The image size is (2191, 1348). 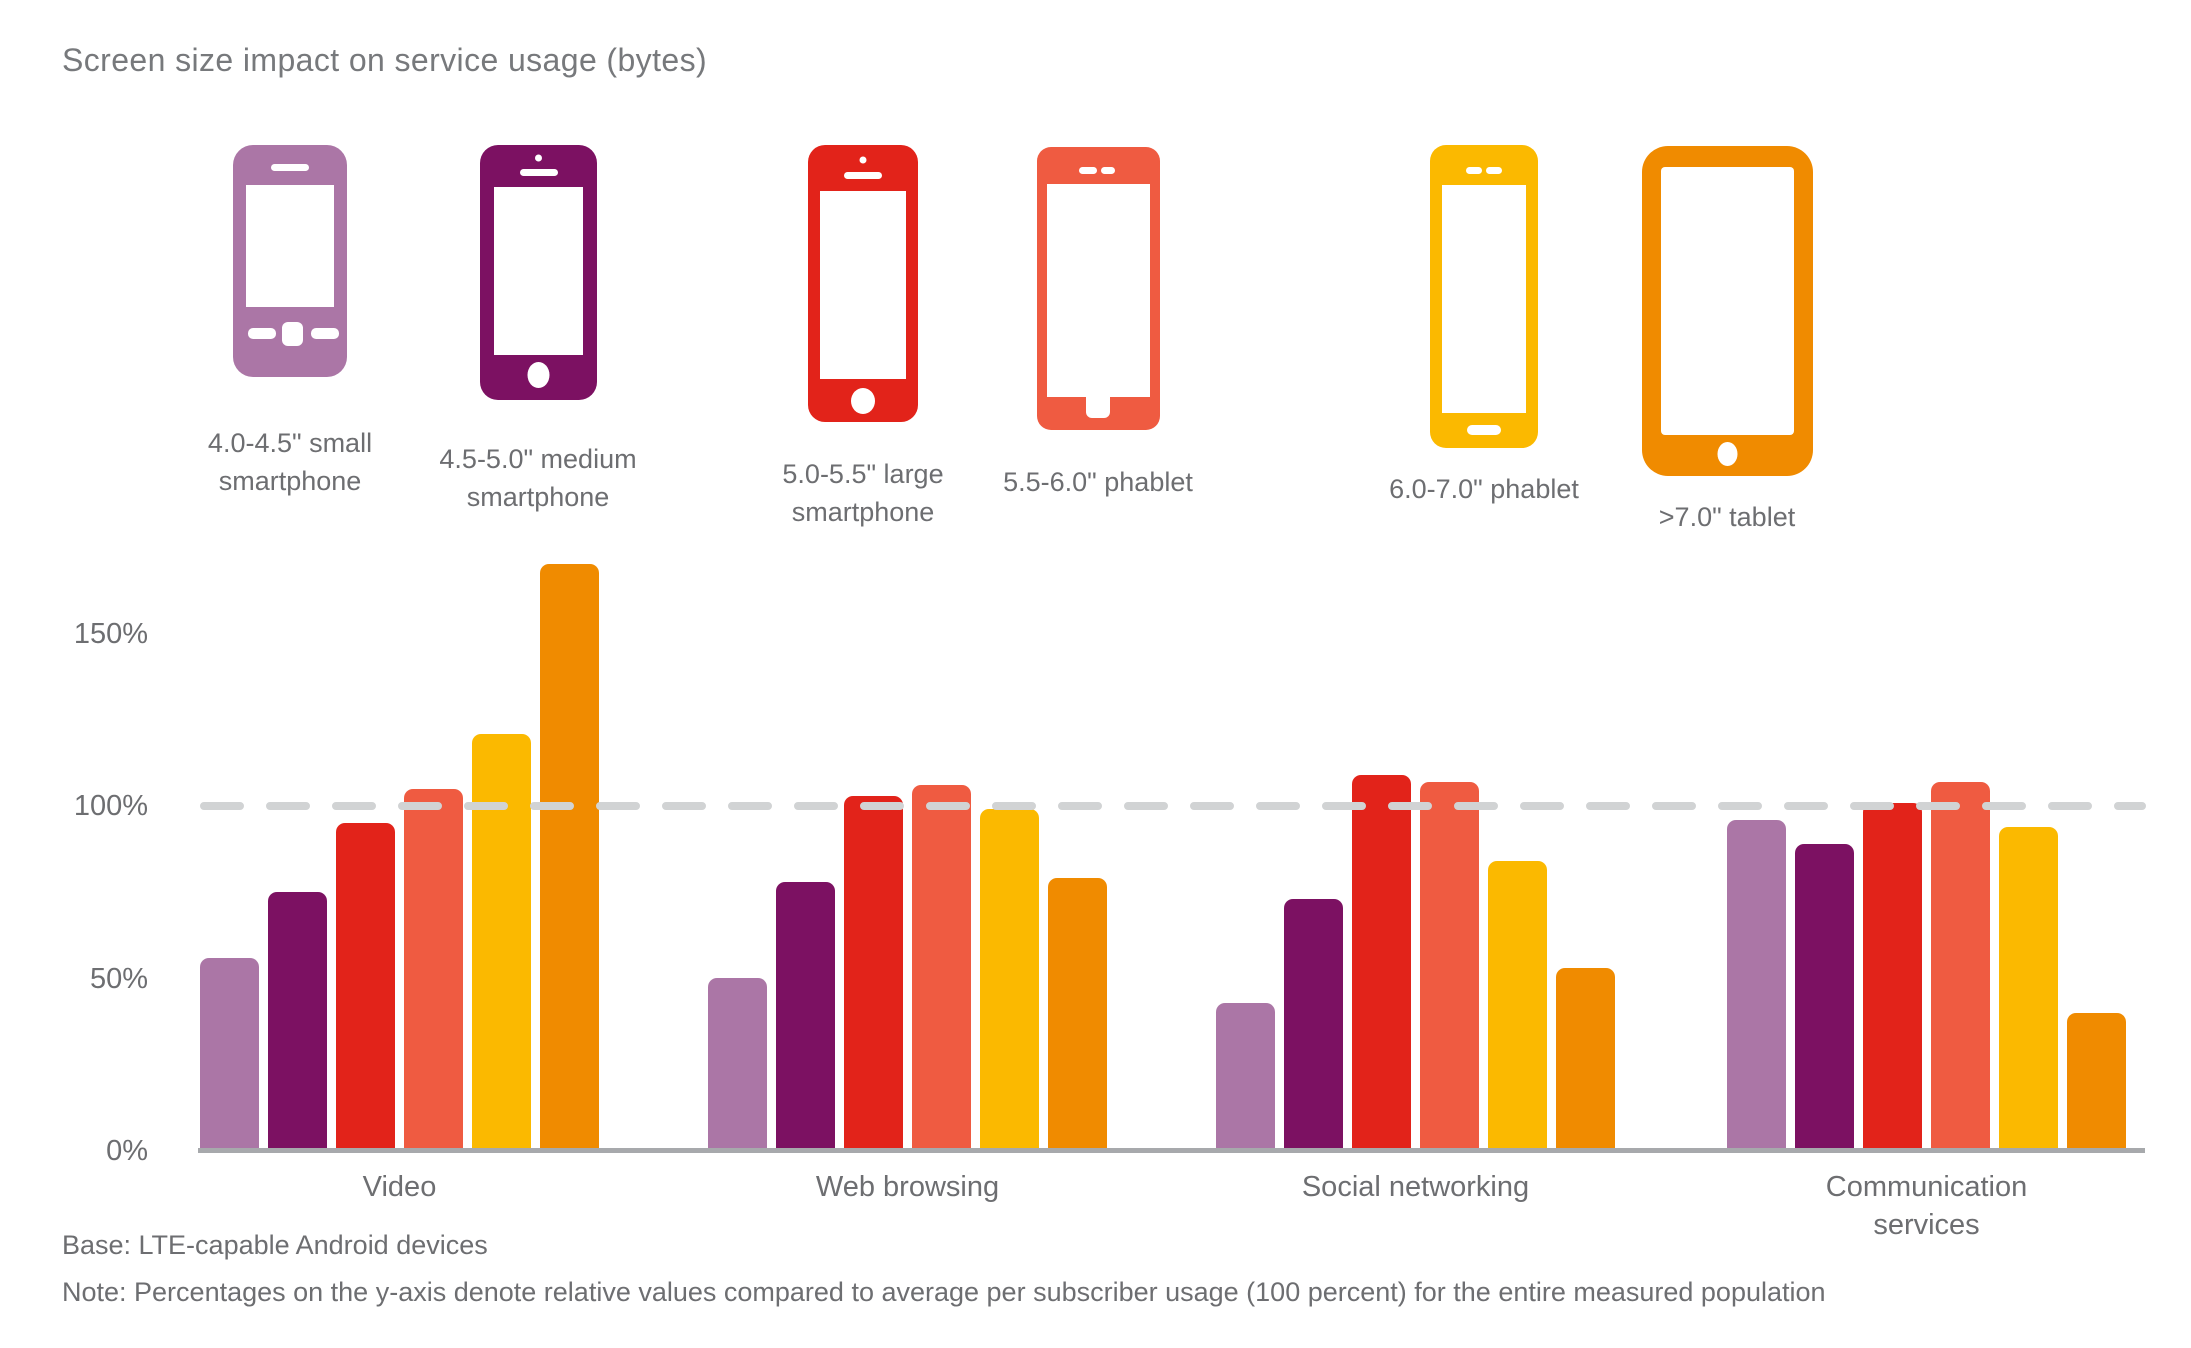 What do you see at coordinates (275, 1245) in the screenshot?
I see `footnote-base: Base: LTE-capable Android devices` at bounding box center [275, 1245].